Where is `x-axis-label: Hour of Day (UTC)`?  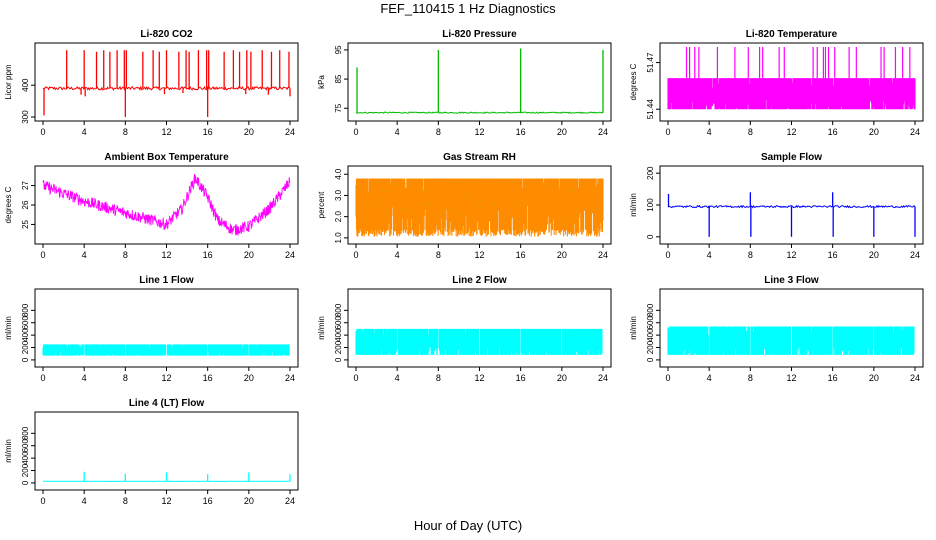 x-axis-label: Hour of Day (UTC) is located at coordinates (468, 525).